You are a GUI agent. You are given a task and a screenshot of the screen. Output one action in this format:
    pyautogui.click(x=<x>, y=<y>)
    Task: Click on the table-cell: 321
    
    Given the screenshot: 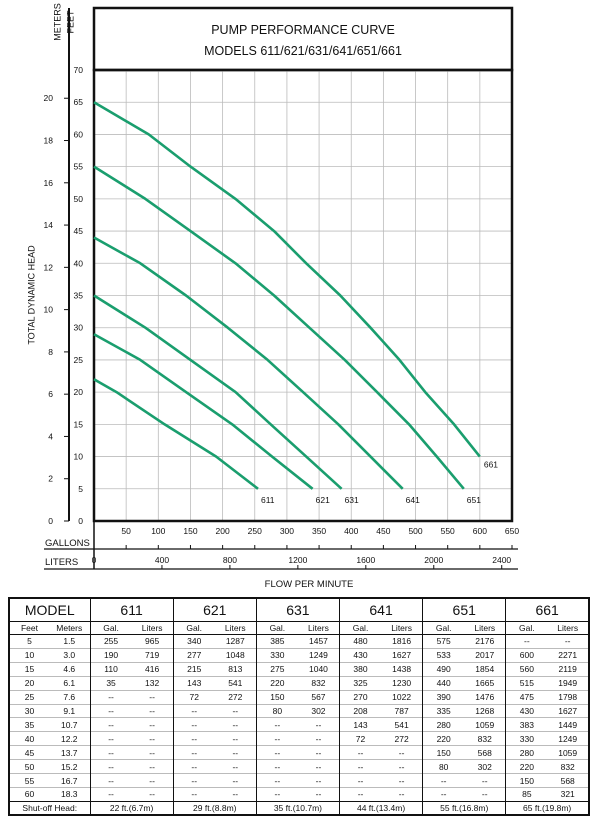 What is the action you would take?
    pyautogui.click(x=568, y=794)
    